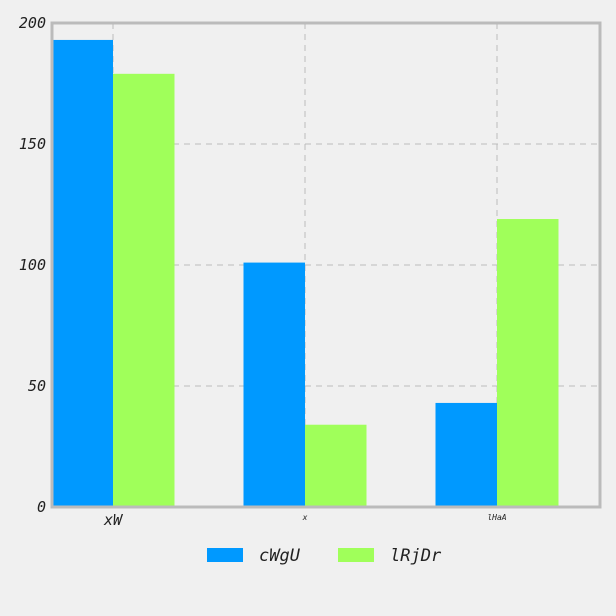 This screenshot has height=616, width=616. I want to click on legend-item-cWgU: cWgU, so click(254, 556).